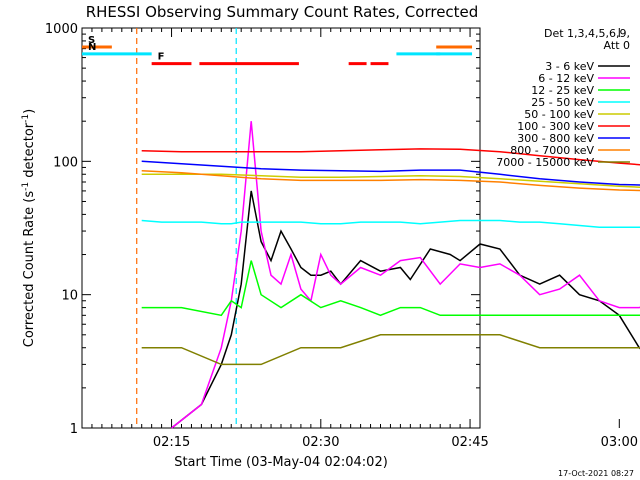 The height and width of the screenshot is (480, 640). Describe the element at coordinates (29, 111) in the screenshot. I see `y-axis-title-end: )` at that location.